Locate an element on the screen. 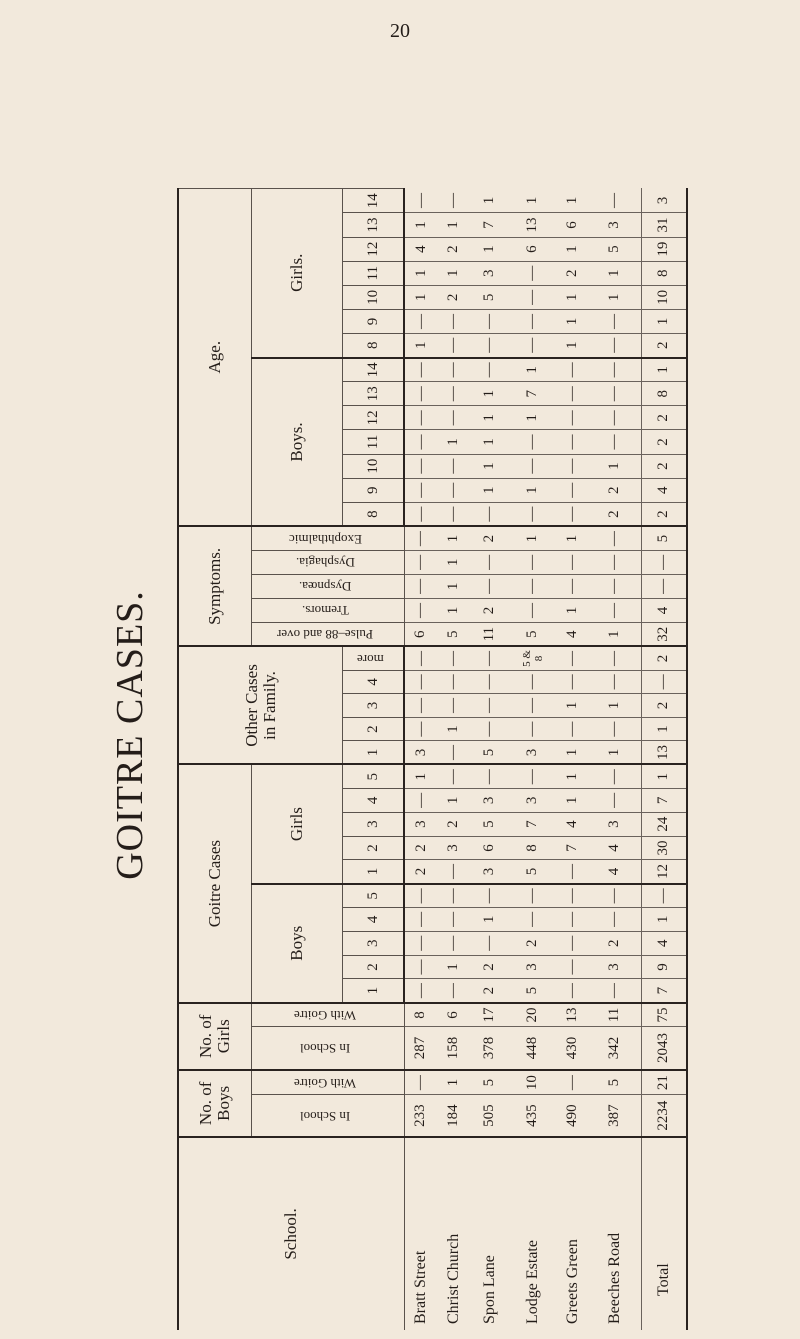  header-goitre-boys-grade-3: 3 is located at coordinates (373, 943).